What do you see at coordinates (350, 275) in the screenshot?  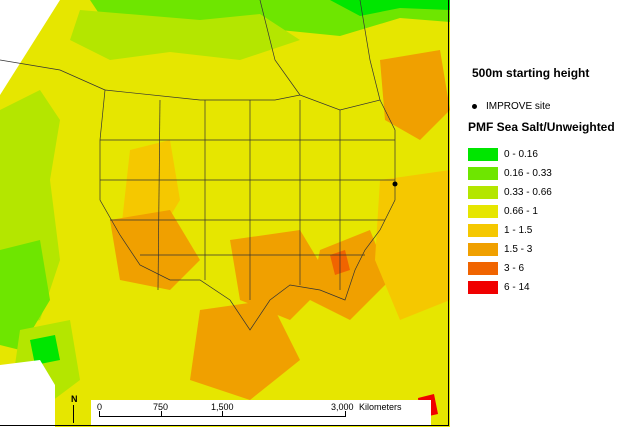 I see `orange-southeast` at bounding box center [350, 275].